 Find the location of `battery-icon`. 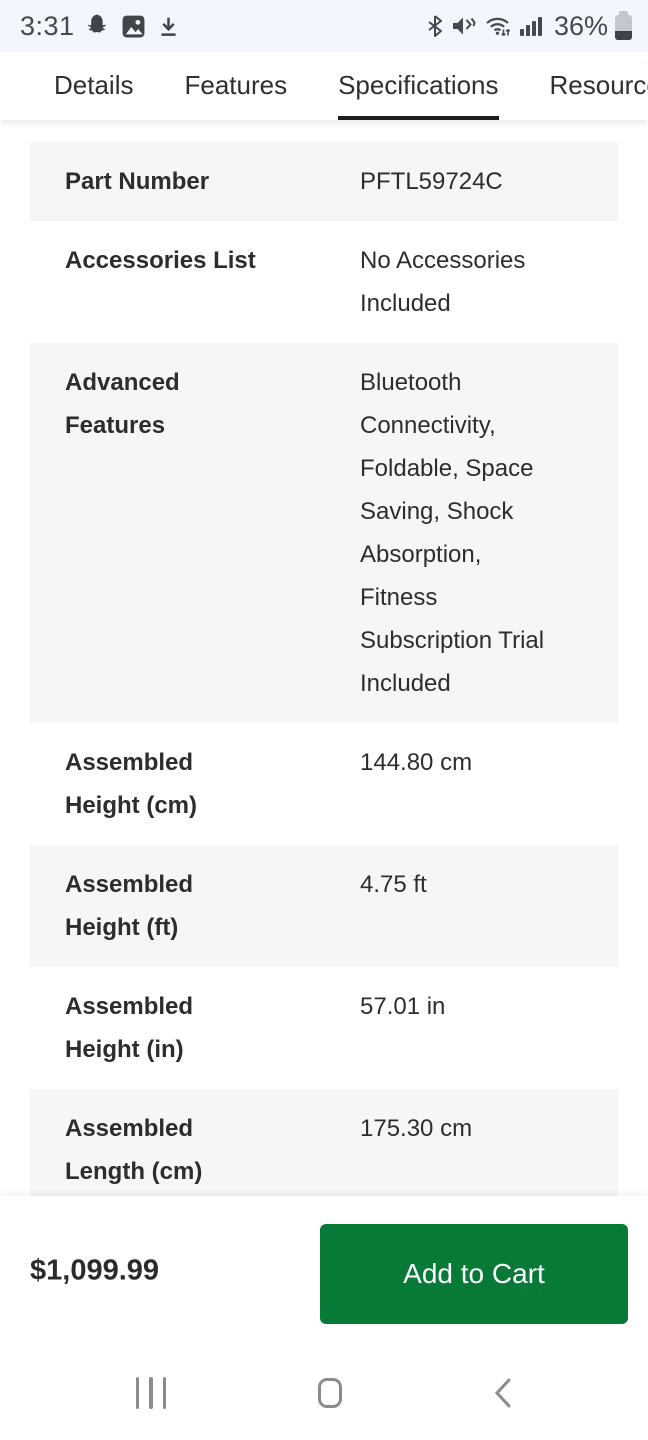

battery-icon is located at coordinates (623, 26).